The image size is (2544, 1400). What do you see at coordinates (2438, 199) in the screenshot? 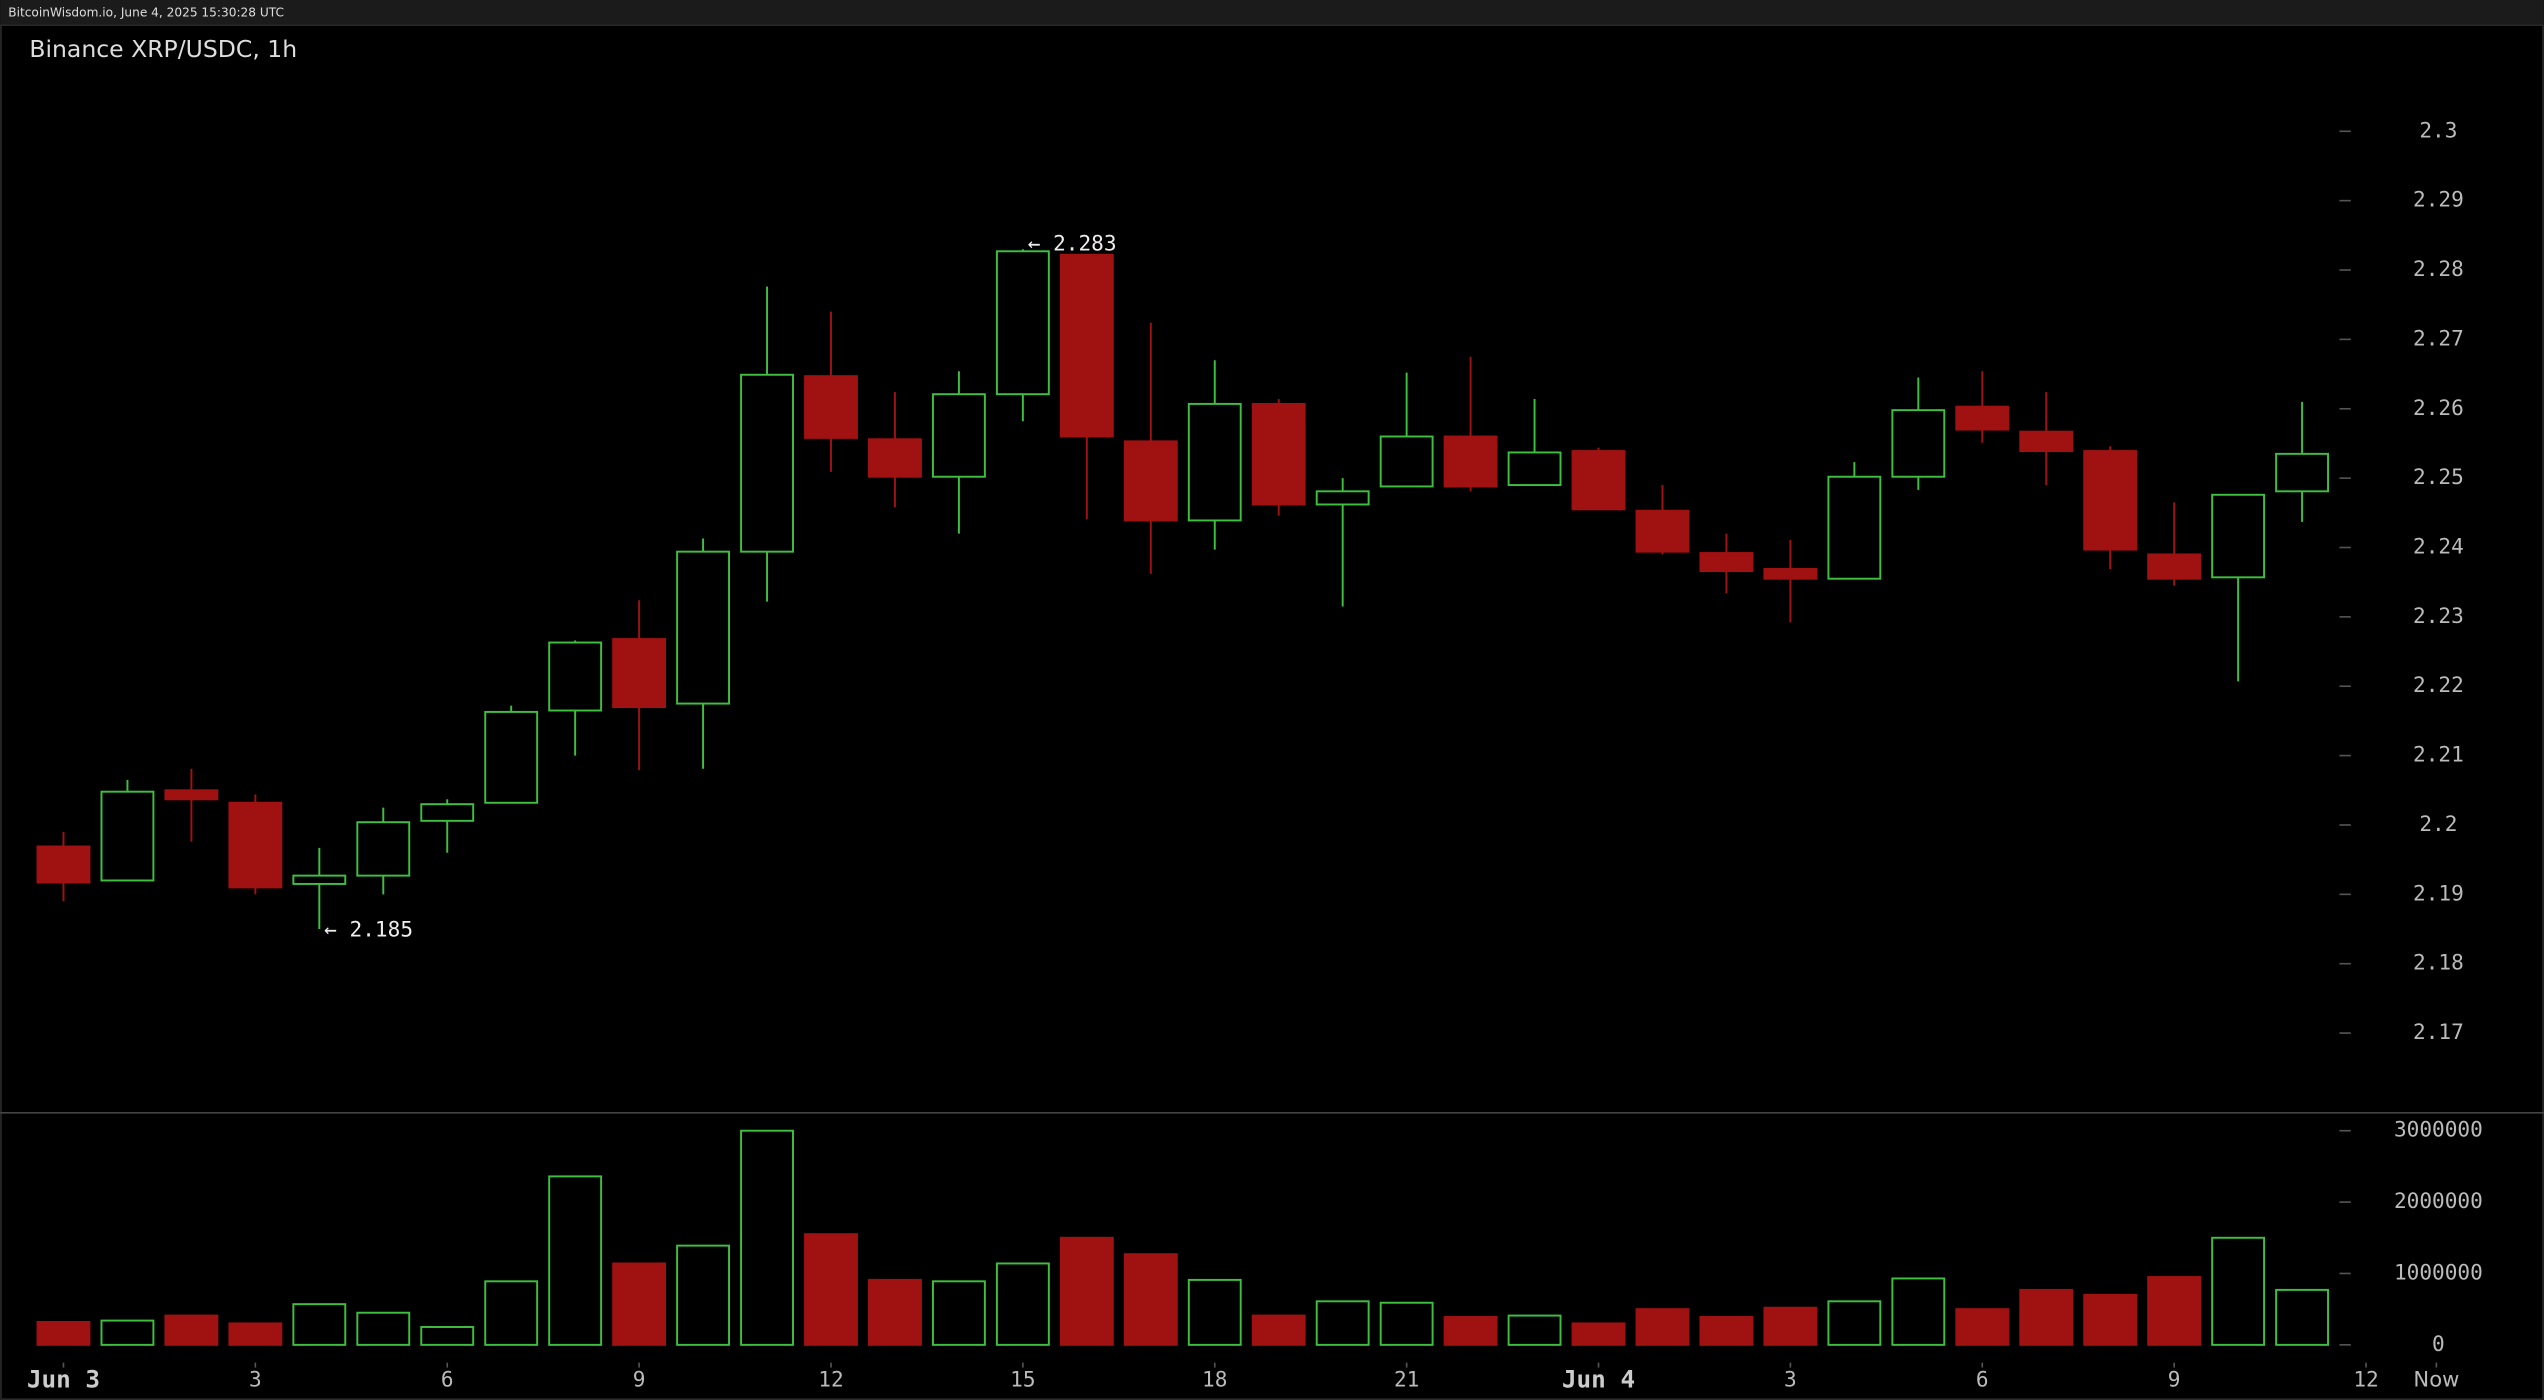
I see `y-tick-label: 2.29` at bounding box center [2438, 199].